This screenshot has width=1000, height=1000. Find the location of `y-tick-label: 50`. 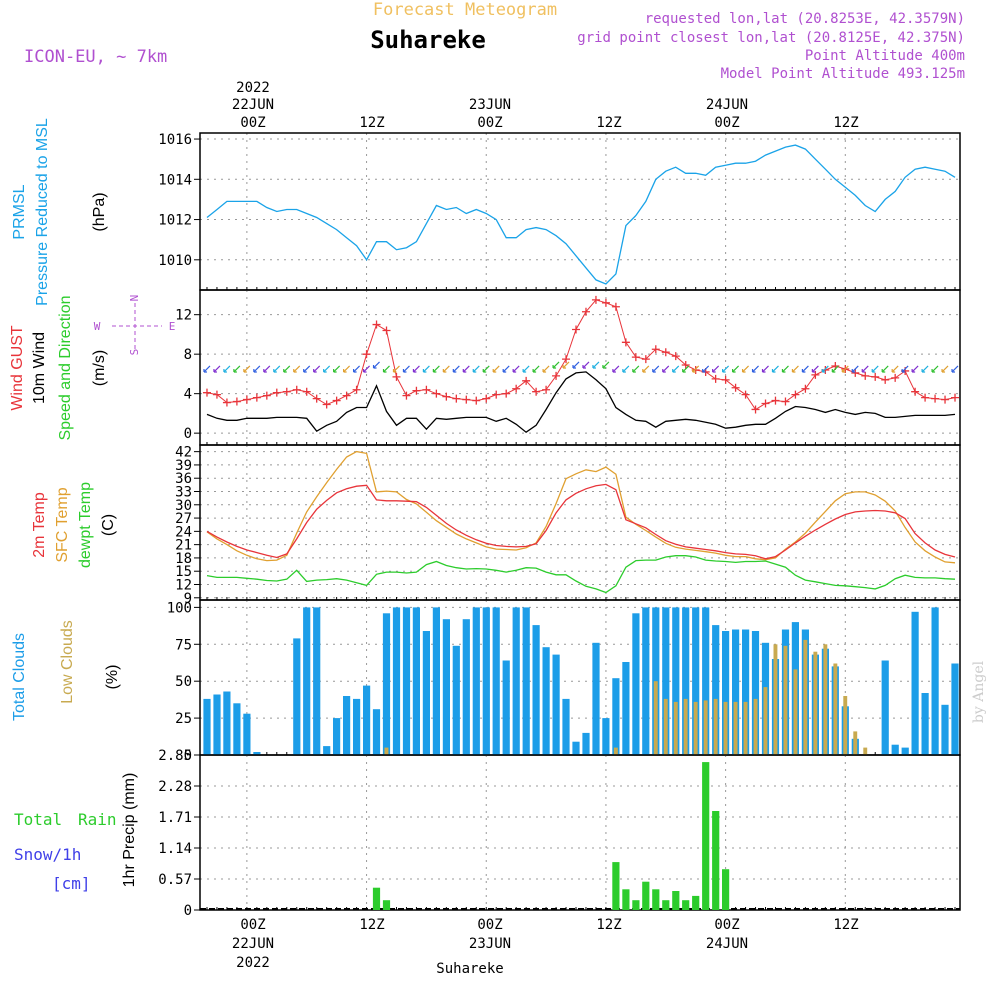

y-tick-label: 50 is located at coordinates (183, 682).